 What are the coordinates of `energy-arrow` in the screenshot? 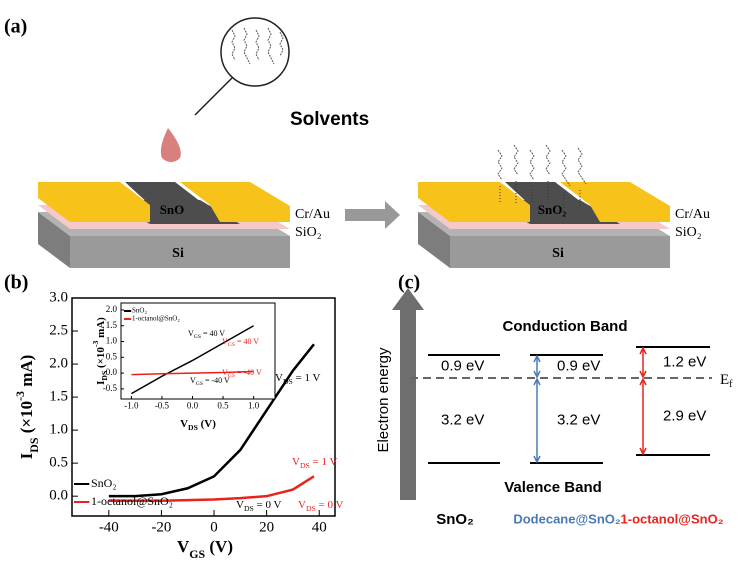 It's located at (408, 394).